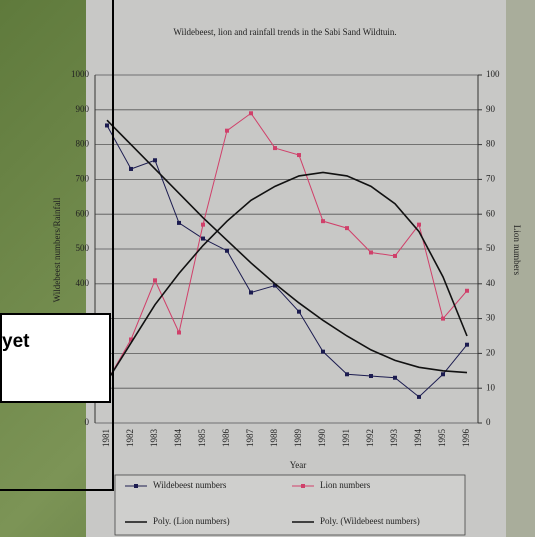 The width and height of the screenshot is (535, 537). I want to click on x-tick-label: 1993, so click(394, 438).